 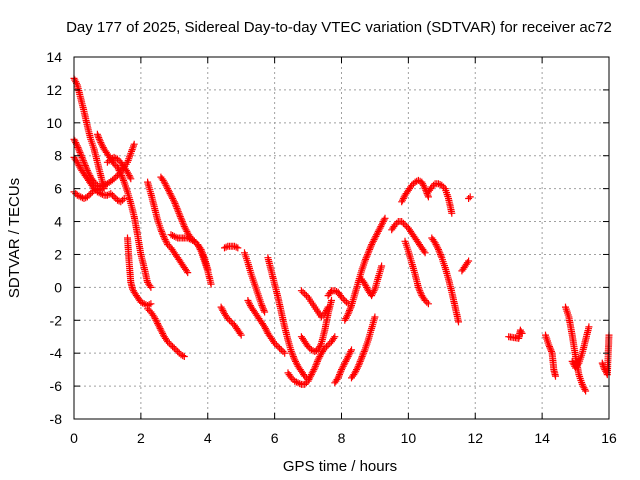 I want to click on x-tick-label: 12, so click(x=475, y=438).